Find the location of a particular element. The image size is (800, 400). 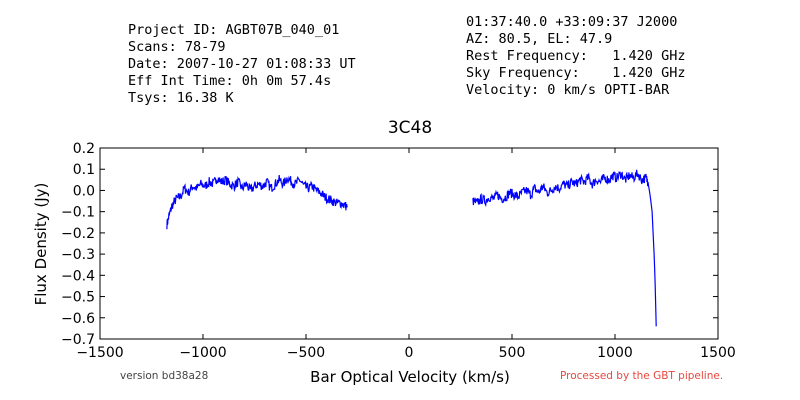

x-tick-label: −1000 is located at coordinates (202, 353).